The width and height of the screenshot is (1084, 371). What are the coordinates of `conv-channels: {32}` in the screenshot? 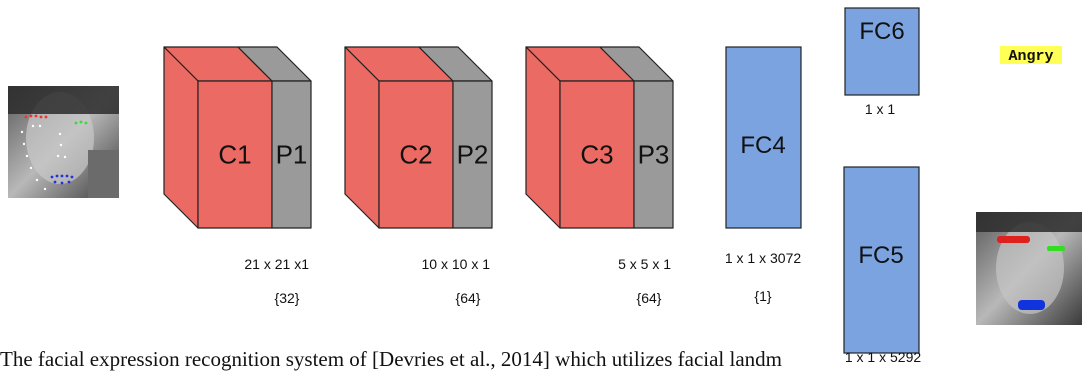 It's located at (287, 298).